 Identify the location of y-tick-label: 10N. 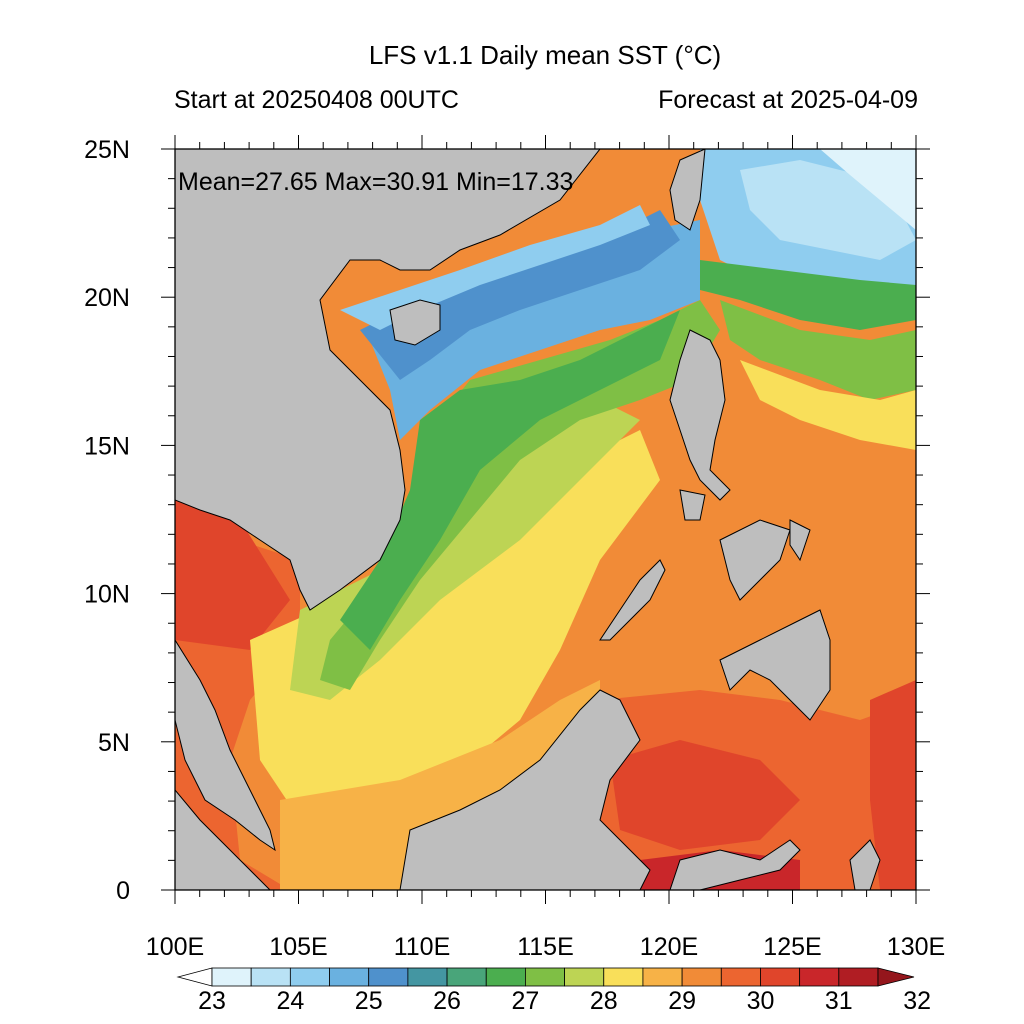
(107, 595).